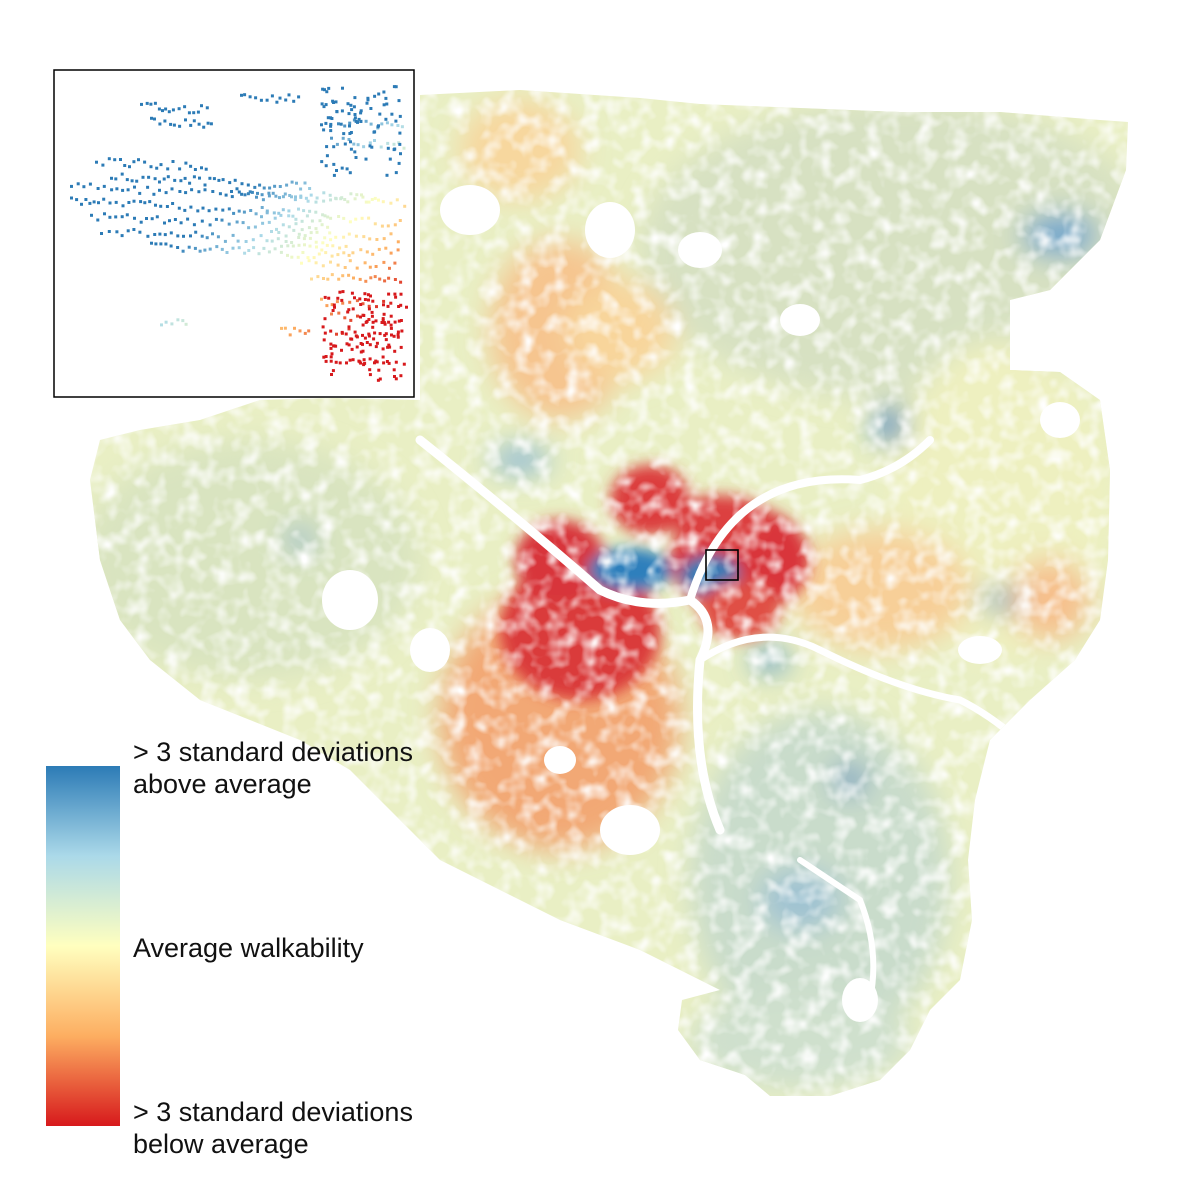 The width and height of the screenshot is (1200, 1200). Describe the element at coordinates (222, 784) in the screenshot. I see `legend-high-line2: above average` at that location.